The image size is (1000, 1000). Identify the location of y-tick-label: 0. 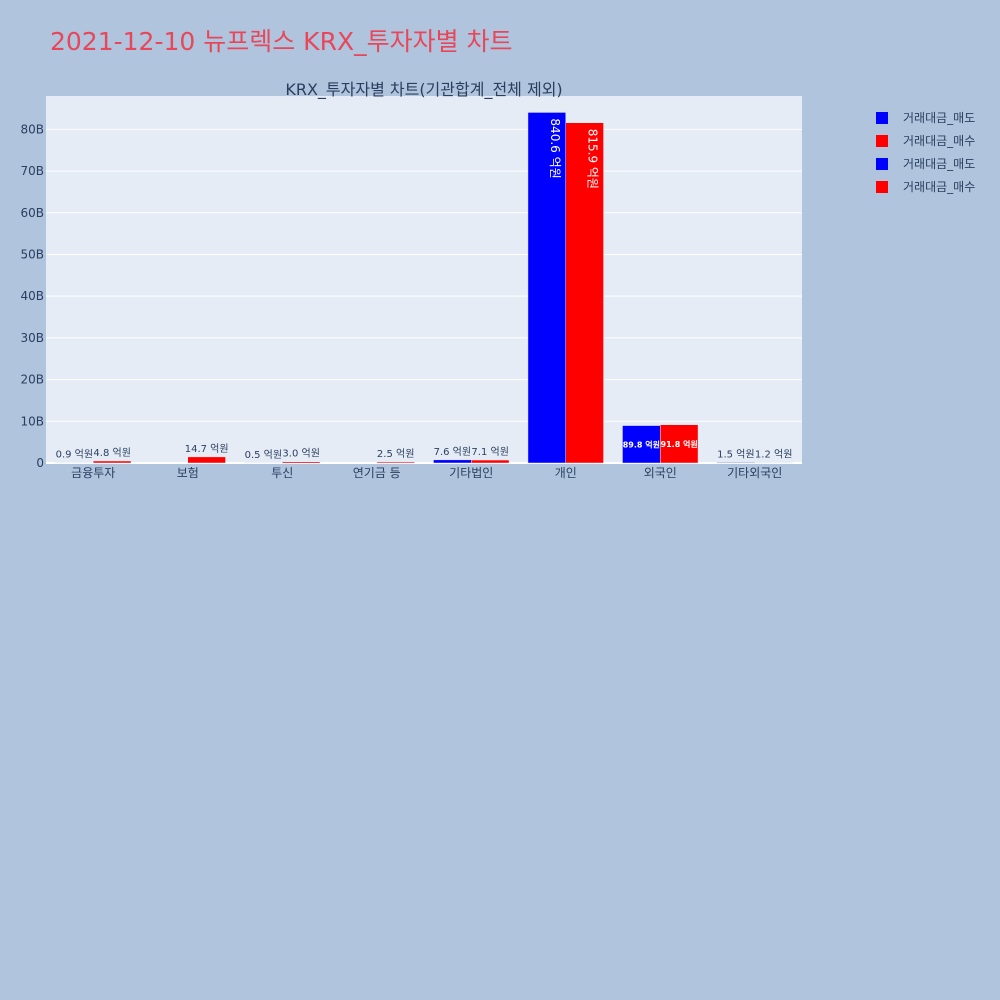
(40, 463).